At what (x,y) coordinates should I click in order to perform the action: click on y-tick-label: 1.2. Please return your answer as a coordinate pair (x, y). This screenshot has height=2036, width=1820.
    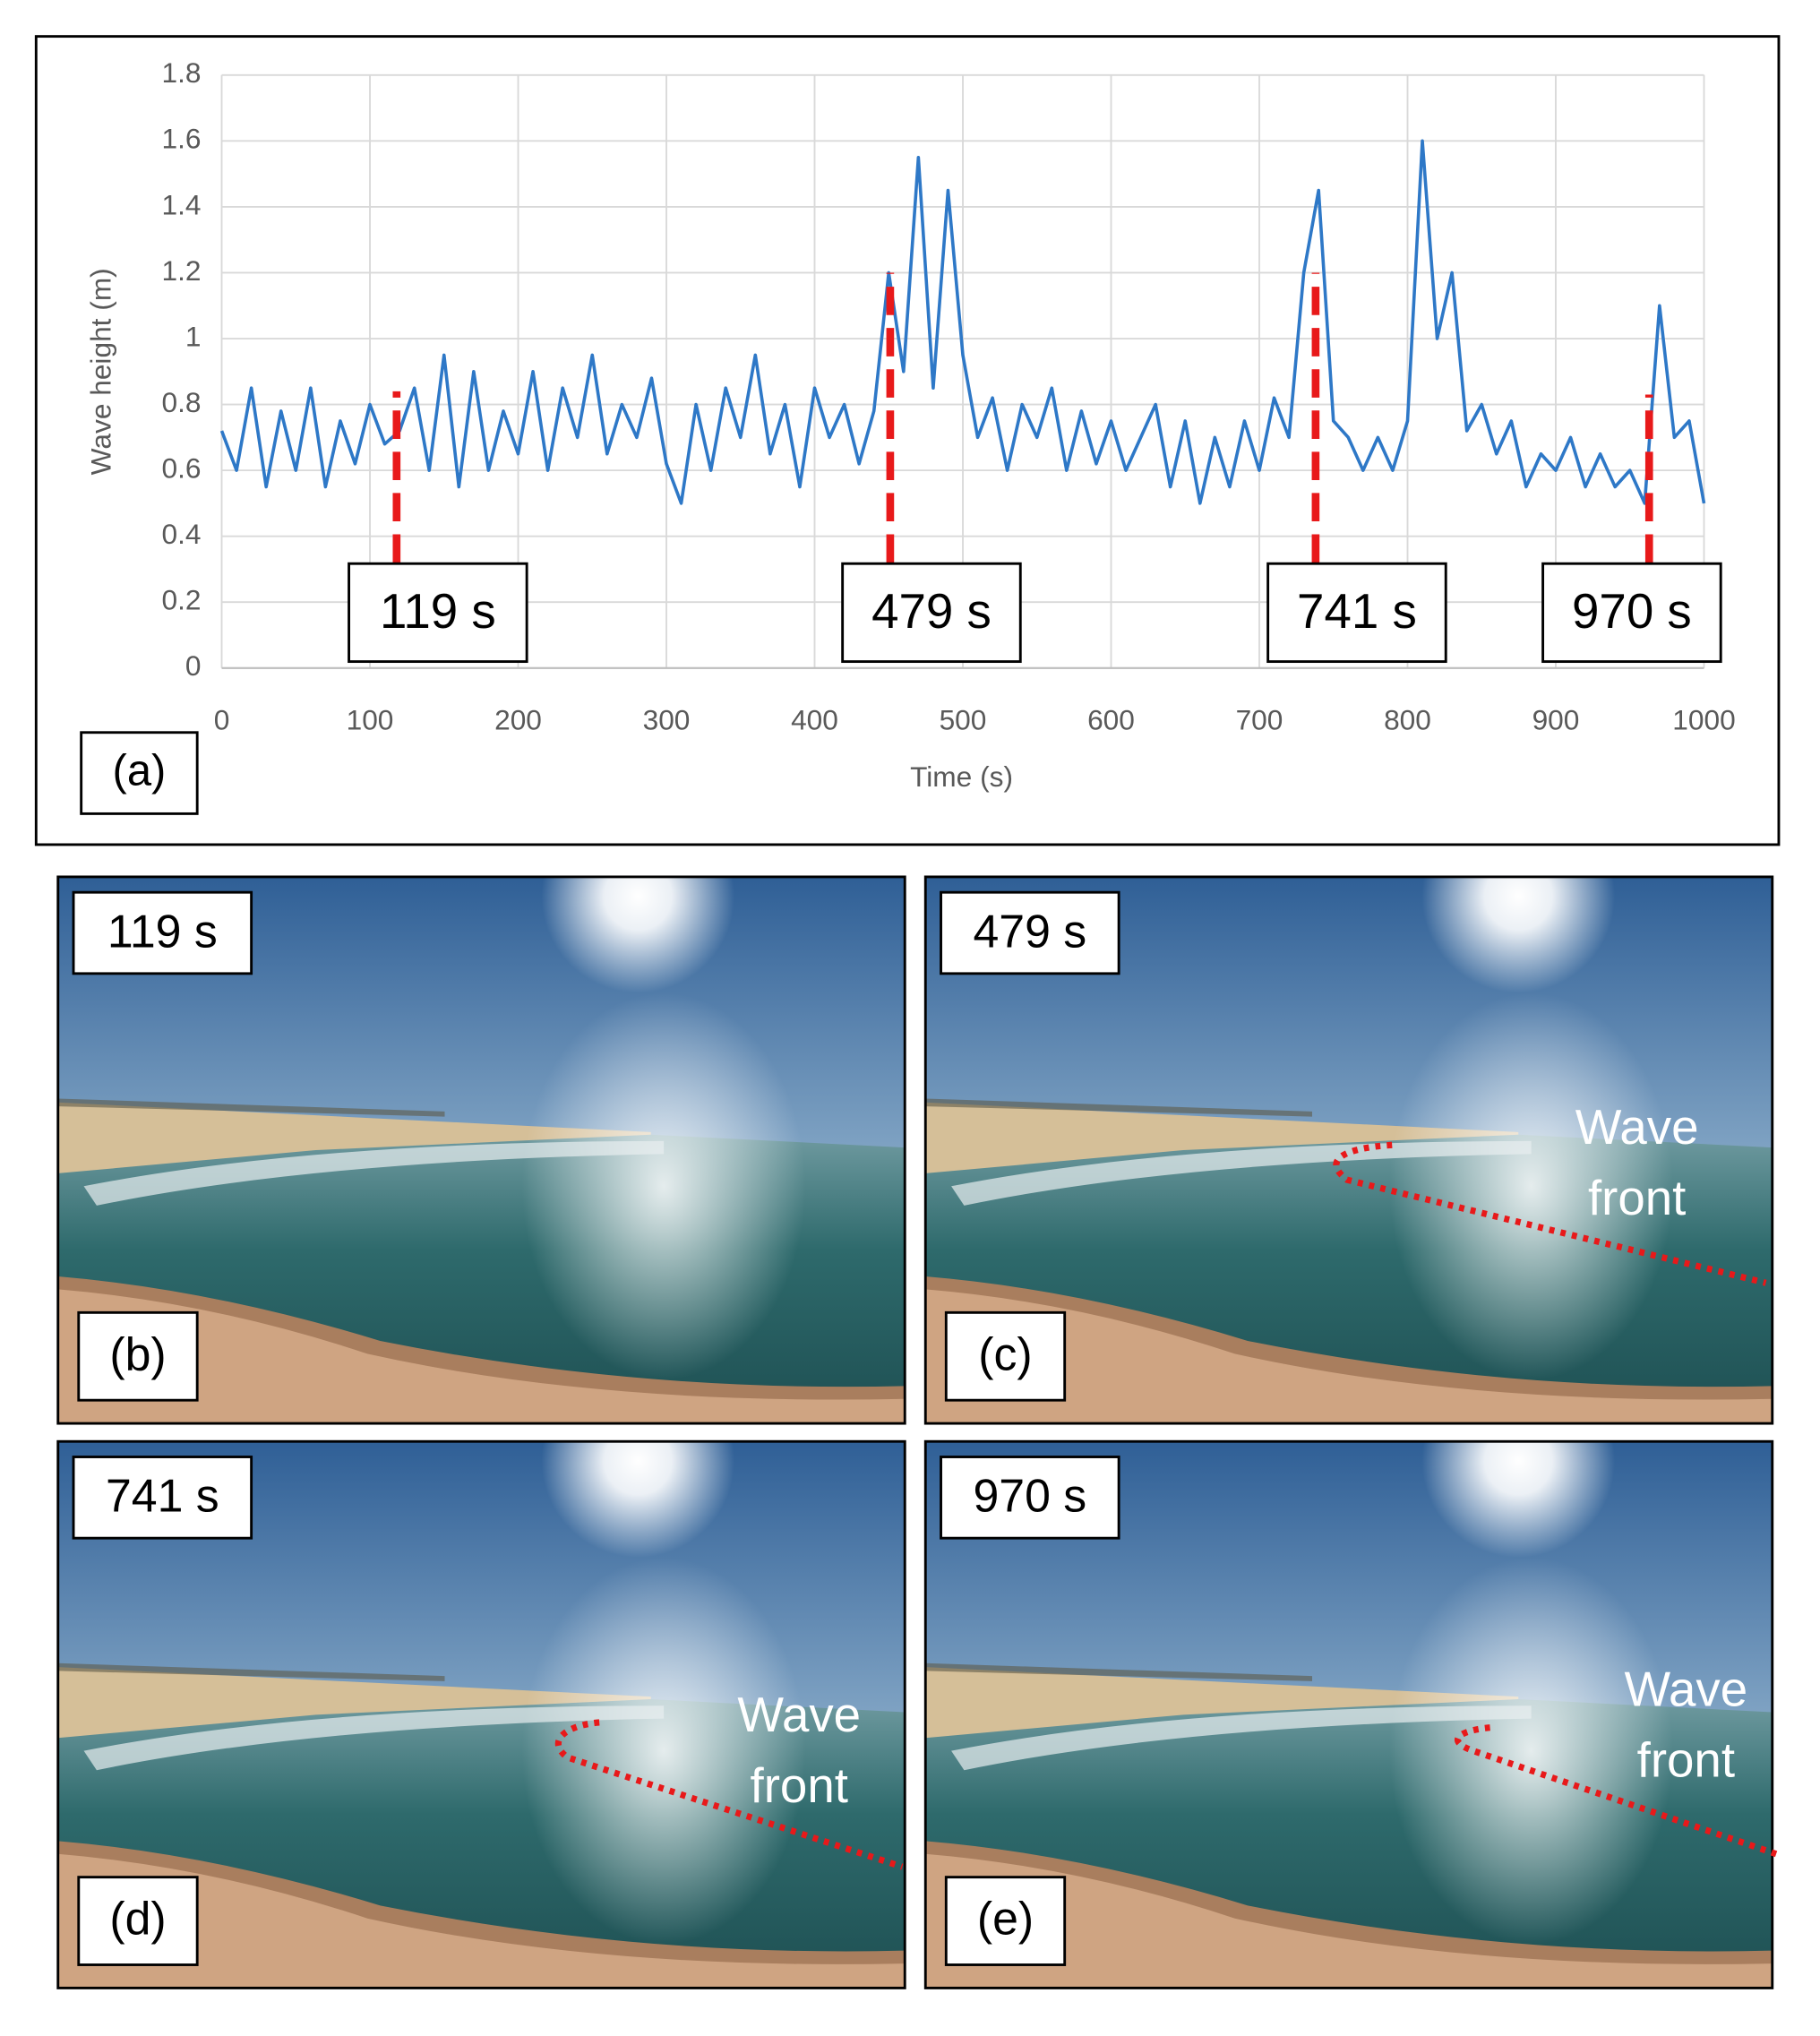
    Looking at the image, I should click on (181, 271).